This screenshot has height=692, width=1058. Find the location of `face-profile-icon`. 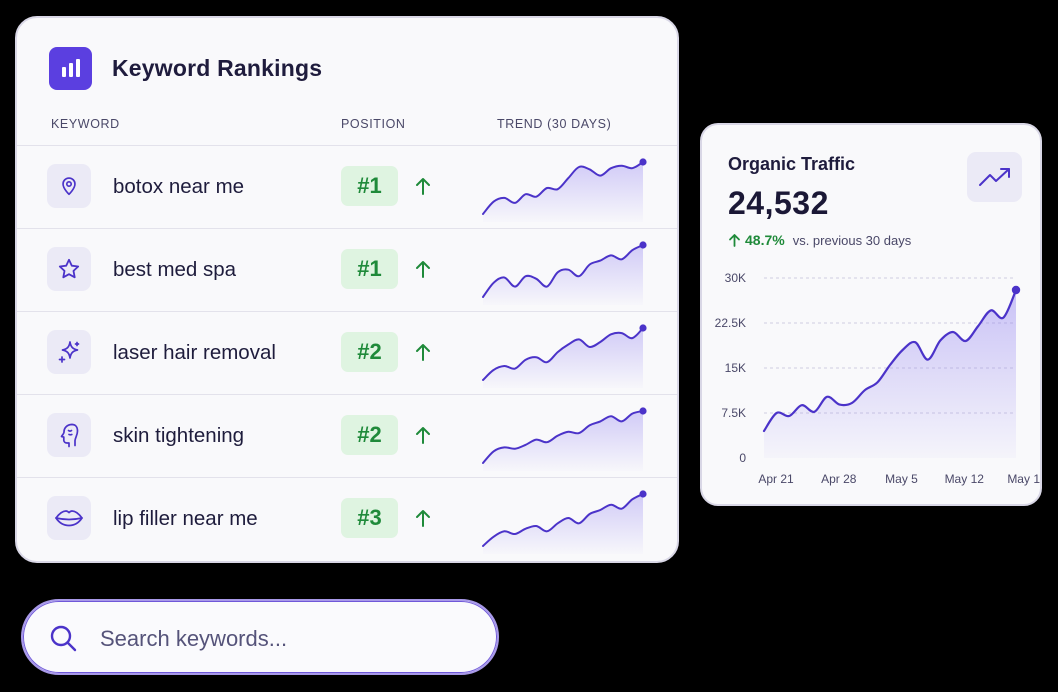

face-profile-icon is located at coordinates (69, 435).